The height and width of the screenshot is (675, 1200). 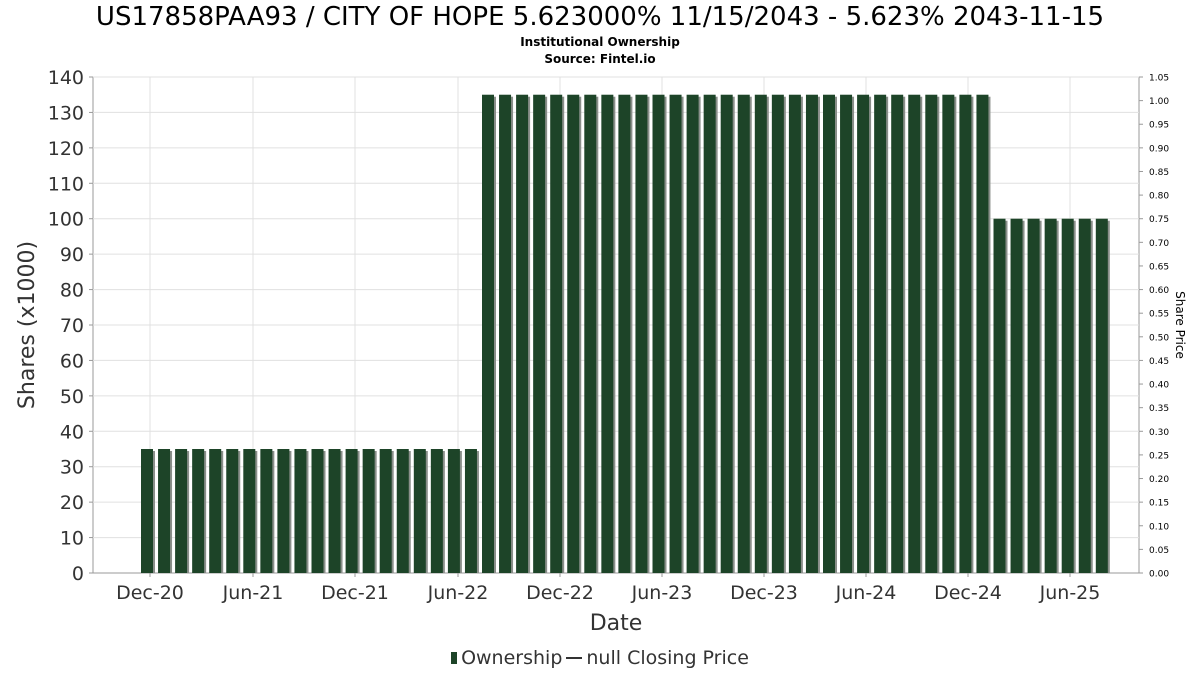 I want to click on x-tick-label: Jun-21, so click(x=253, y=593).